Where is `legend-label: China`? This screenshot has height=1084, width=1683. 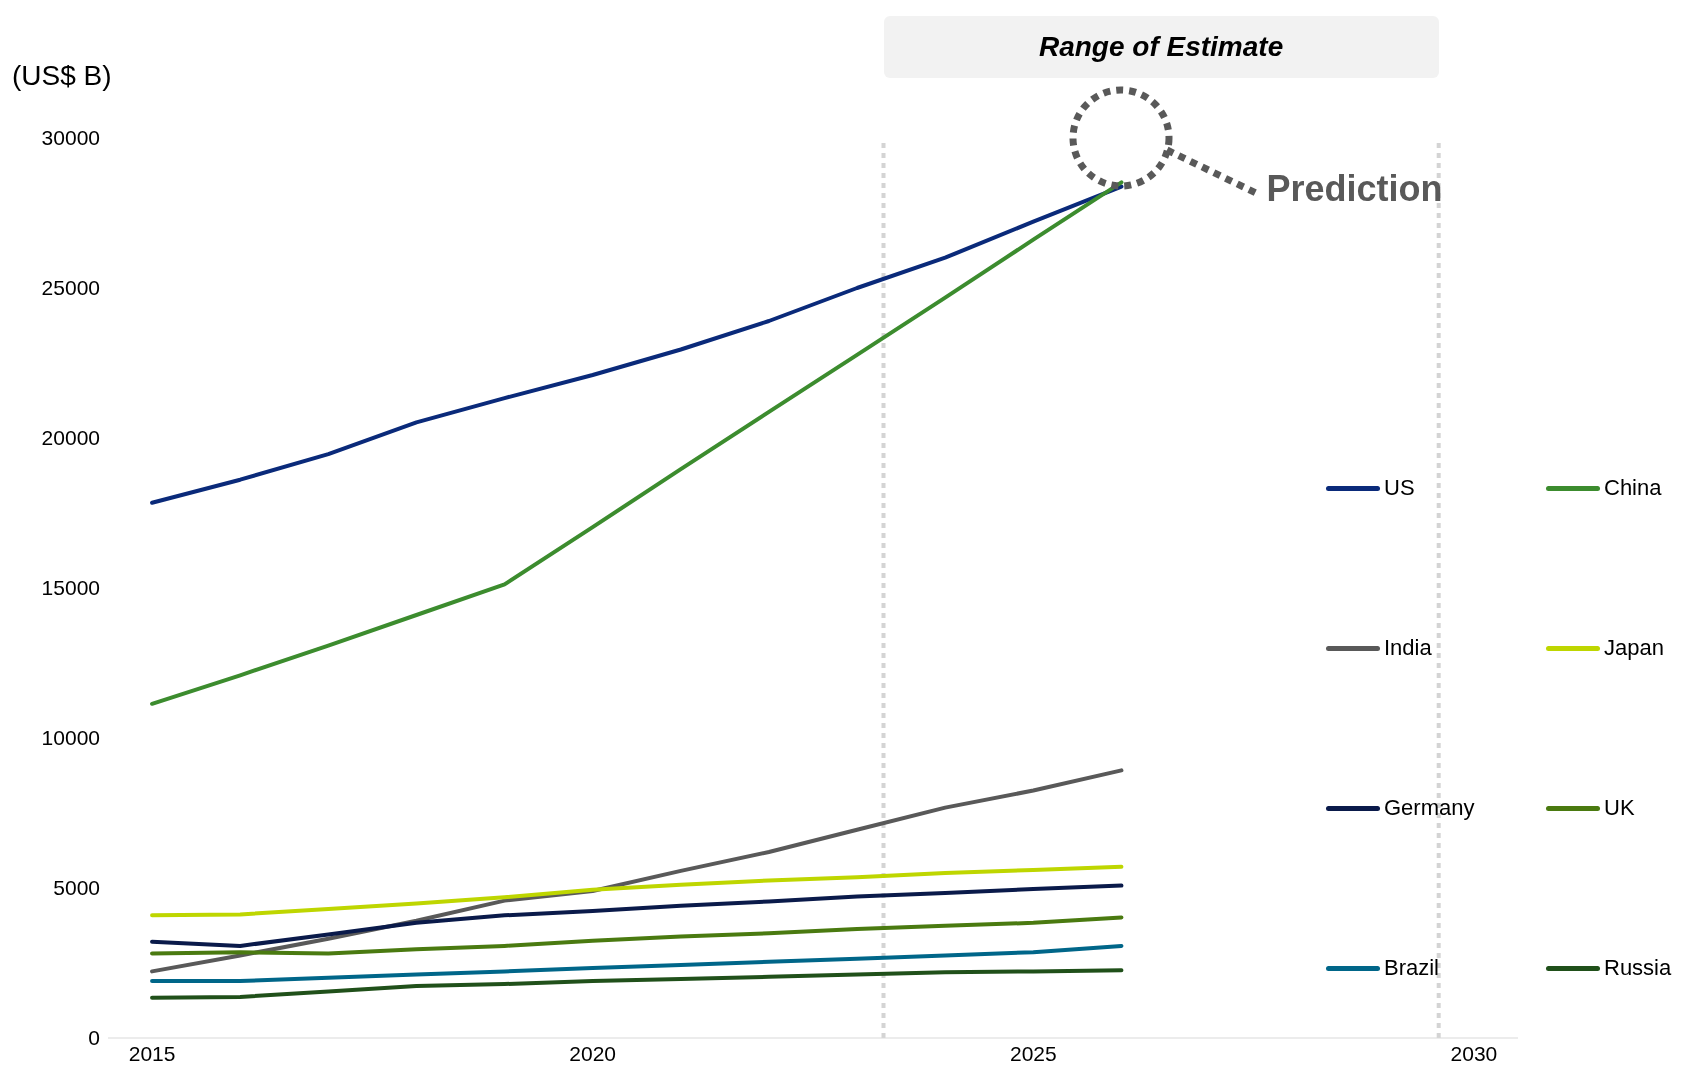
legend-label: China is located at coordinates (1633, 488).